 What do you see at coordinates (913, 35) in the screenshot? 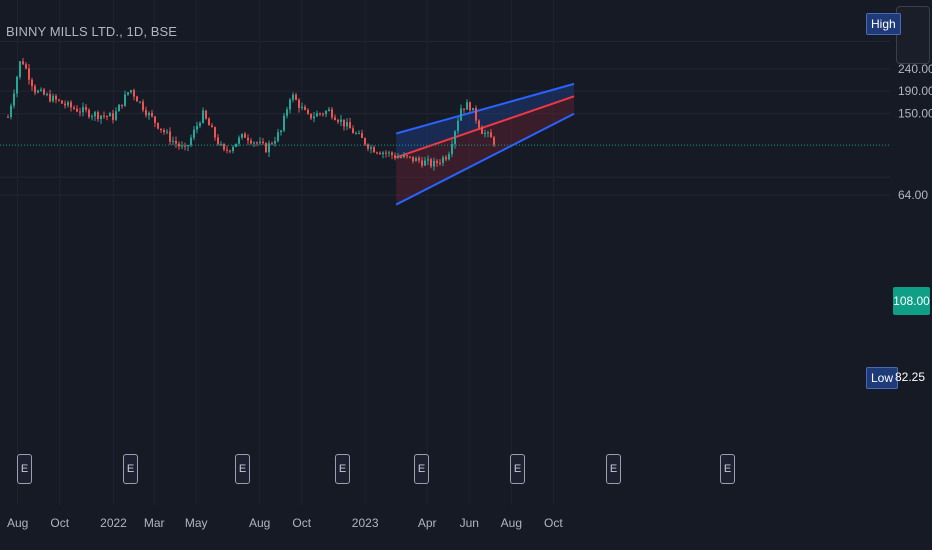
I see `axis-settings-box` at bounding box center [913, 35].